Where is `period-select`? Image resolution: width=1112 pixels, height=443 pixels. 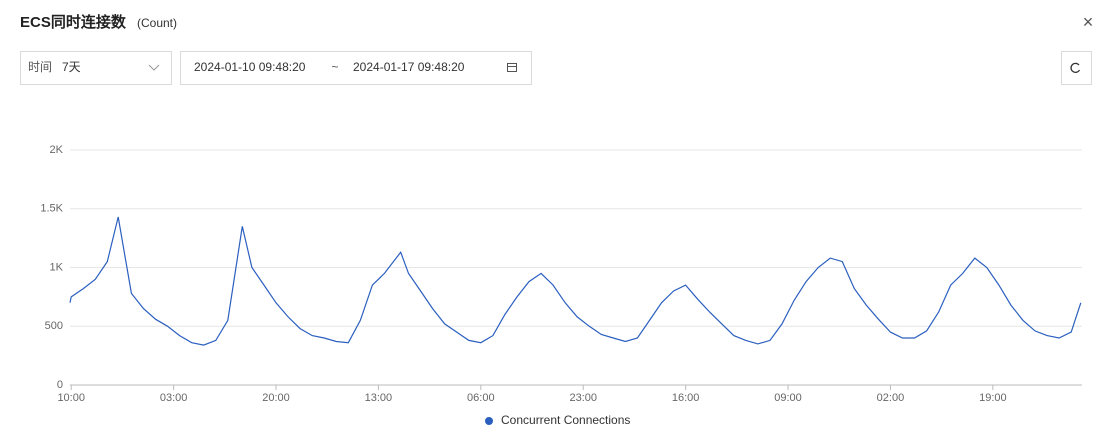
period-select is located at coordinates (96, 68).